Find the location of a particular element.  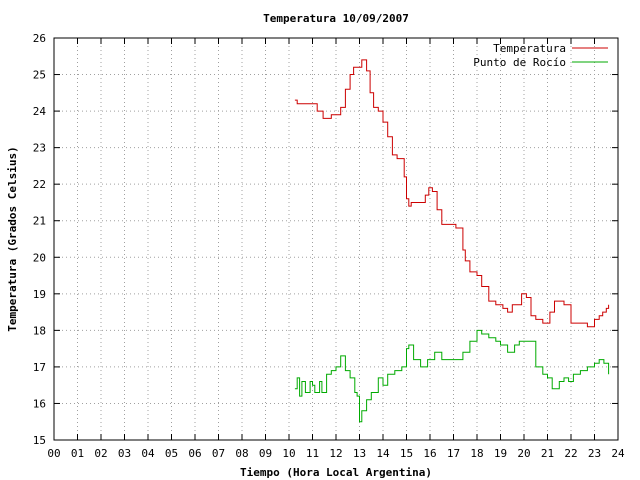

x-tick-label: 13 is located at coordinates (359, 453).